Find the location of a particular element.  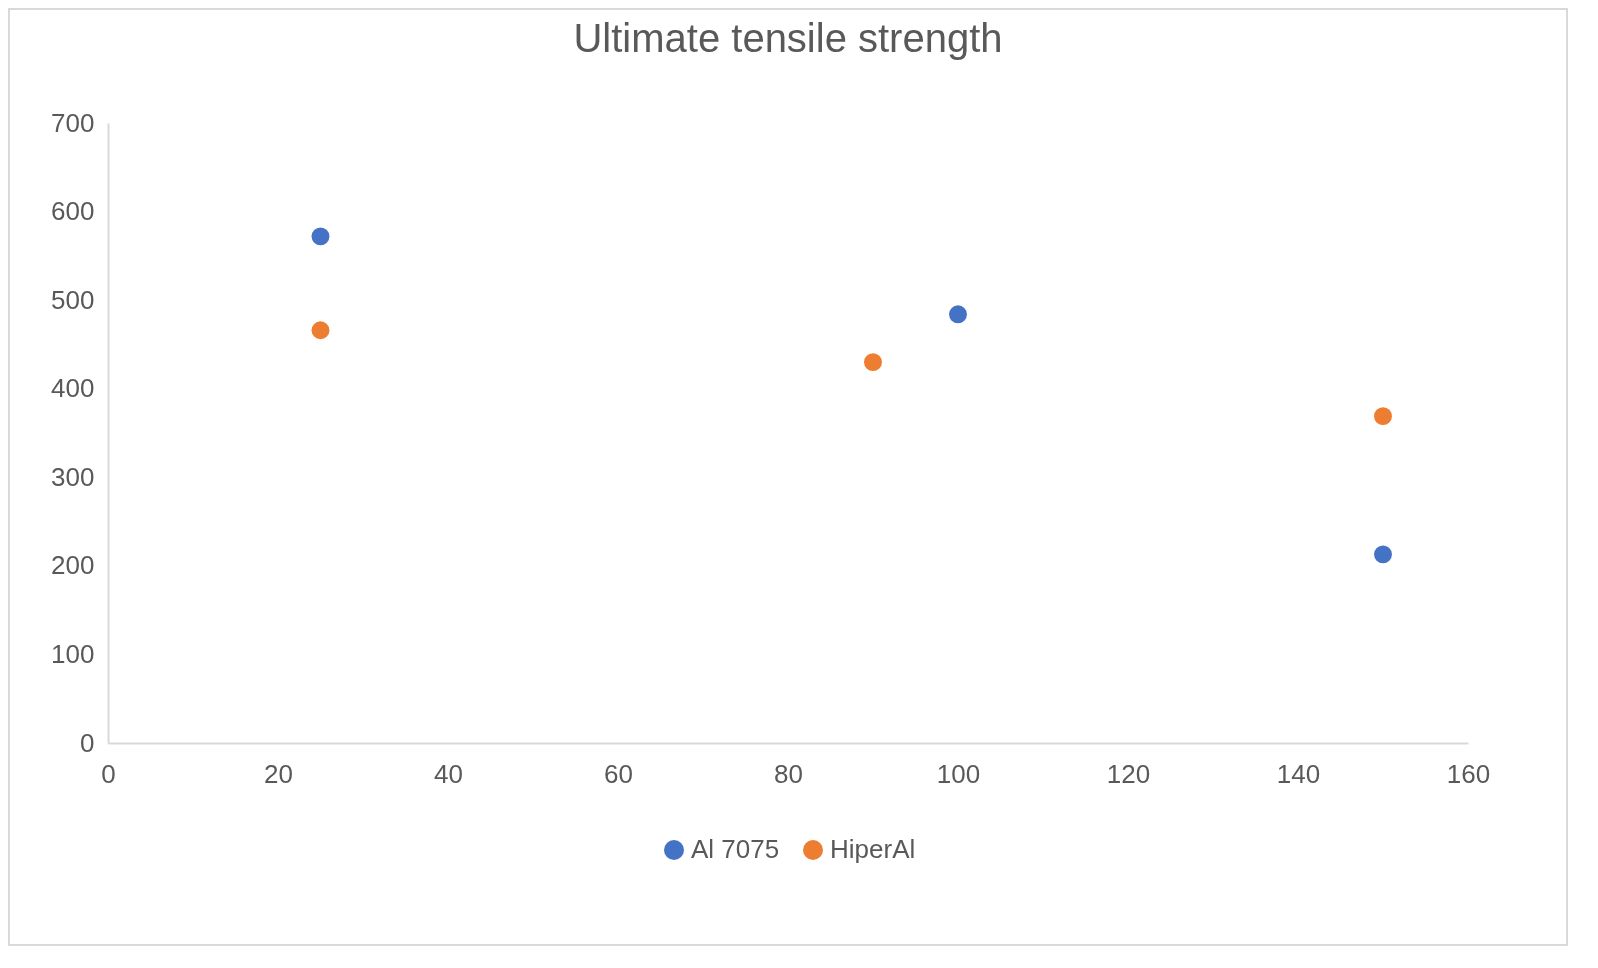

x-tick-label: 40 is located at coordinates (448, 773).